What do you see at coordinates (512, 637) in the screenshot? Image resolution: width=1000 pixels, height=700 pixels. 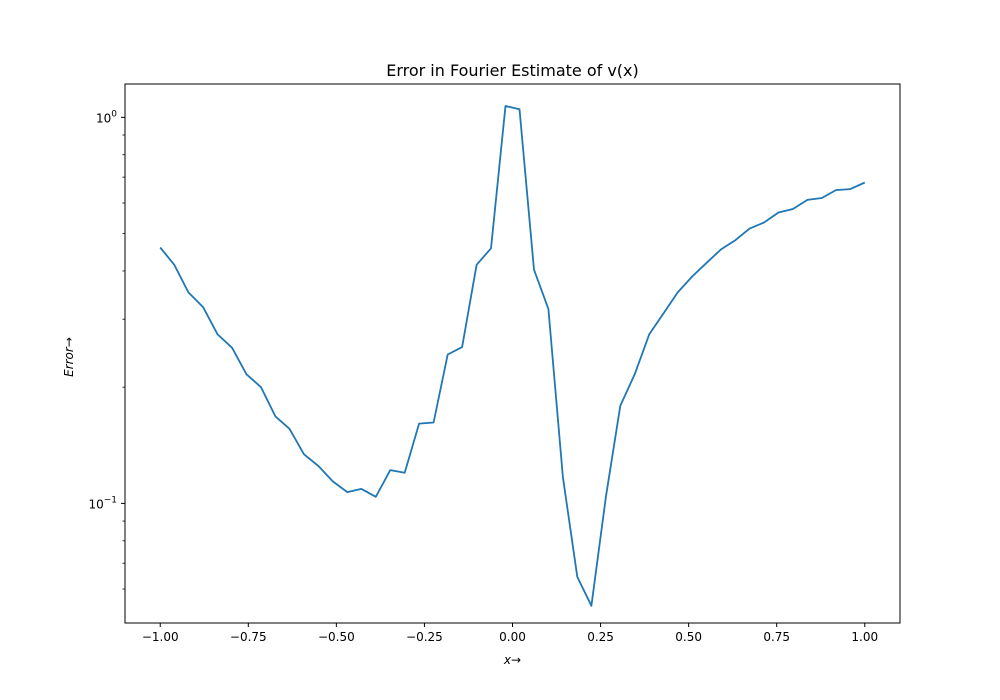 I see `x-tick-label: 0.00` at bounding box center [512, 637].